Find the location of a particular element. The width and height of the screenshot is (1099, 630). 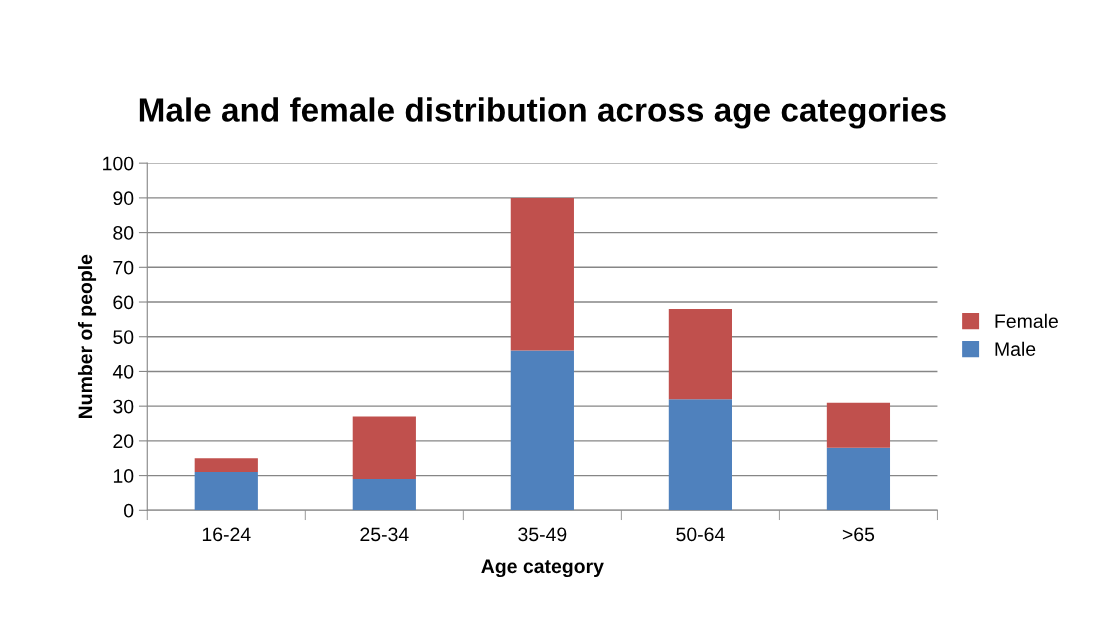

y-tick-label: 50 is located at coordinates (123, 337).